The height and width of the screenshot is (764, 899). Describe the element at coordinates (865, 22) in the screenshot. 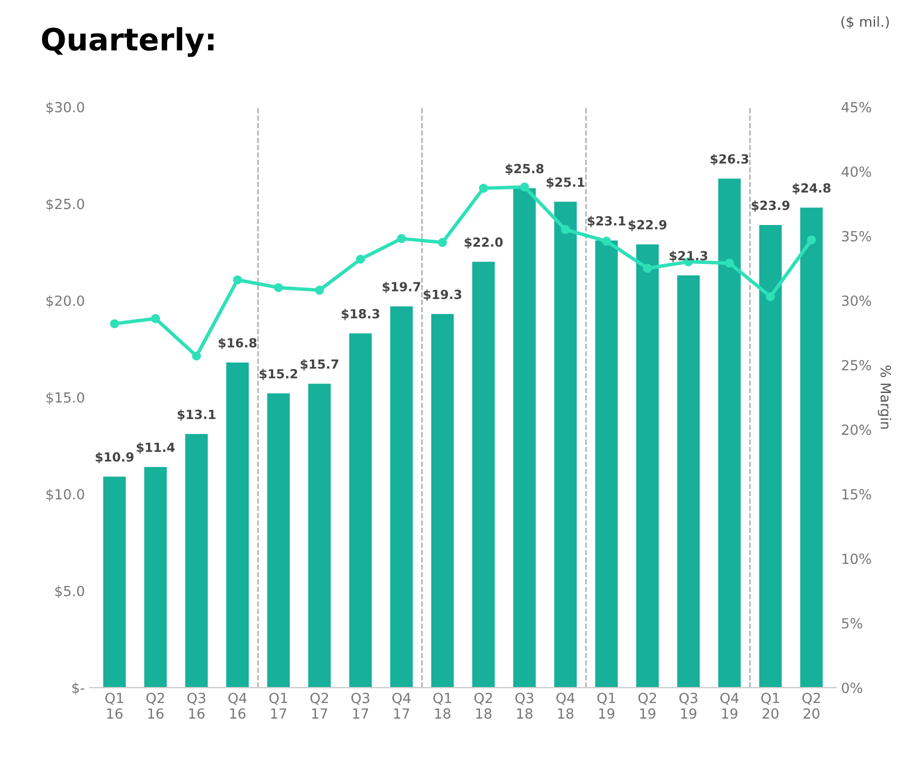

I see `text: ($ mil.)` at that location.